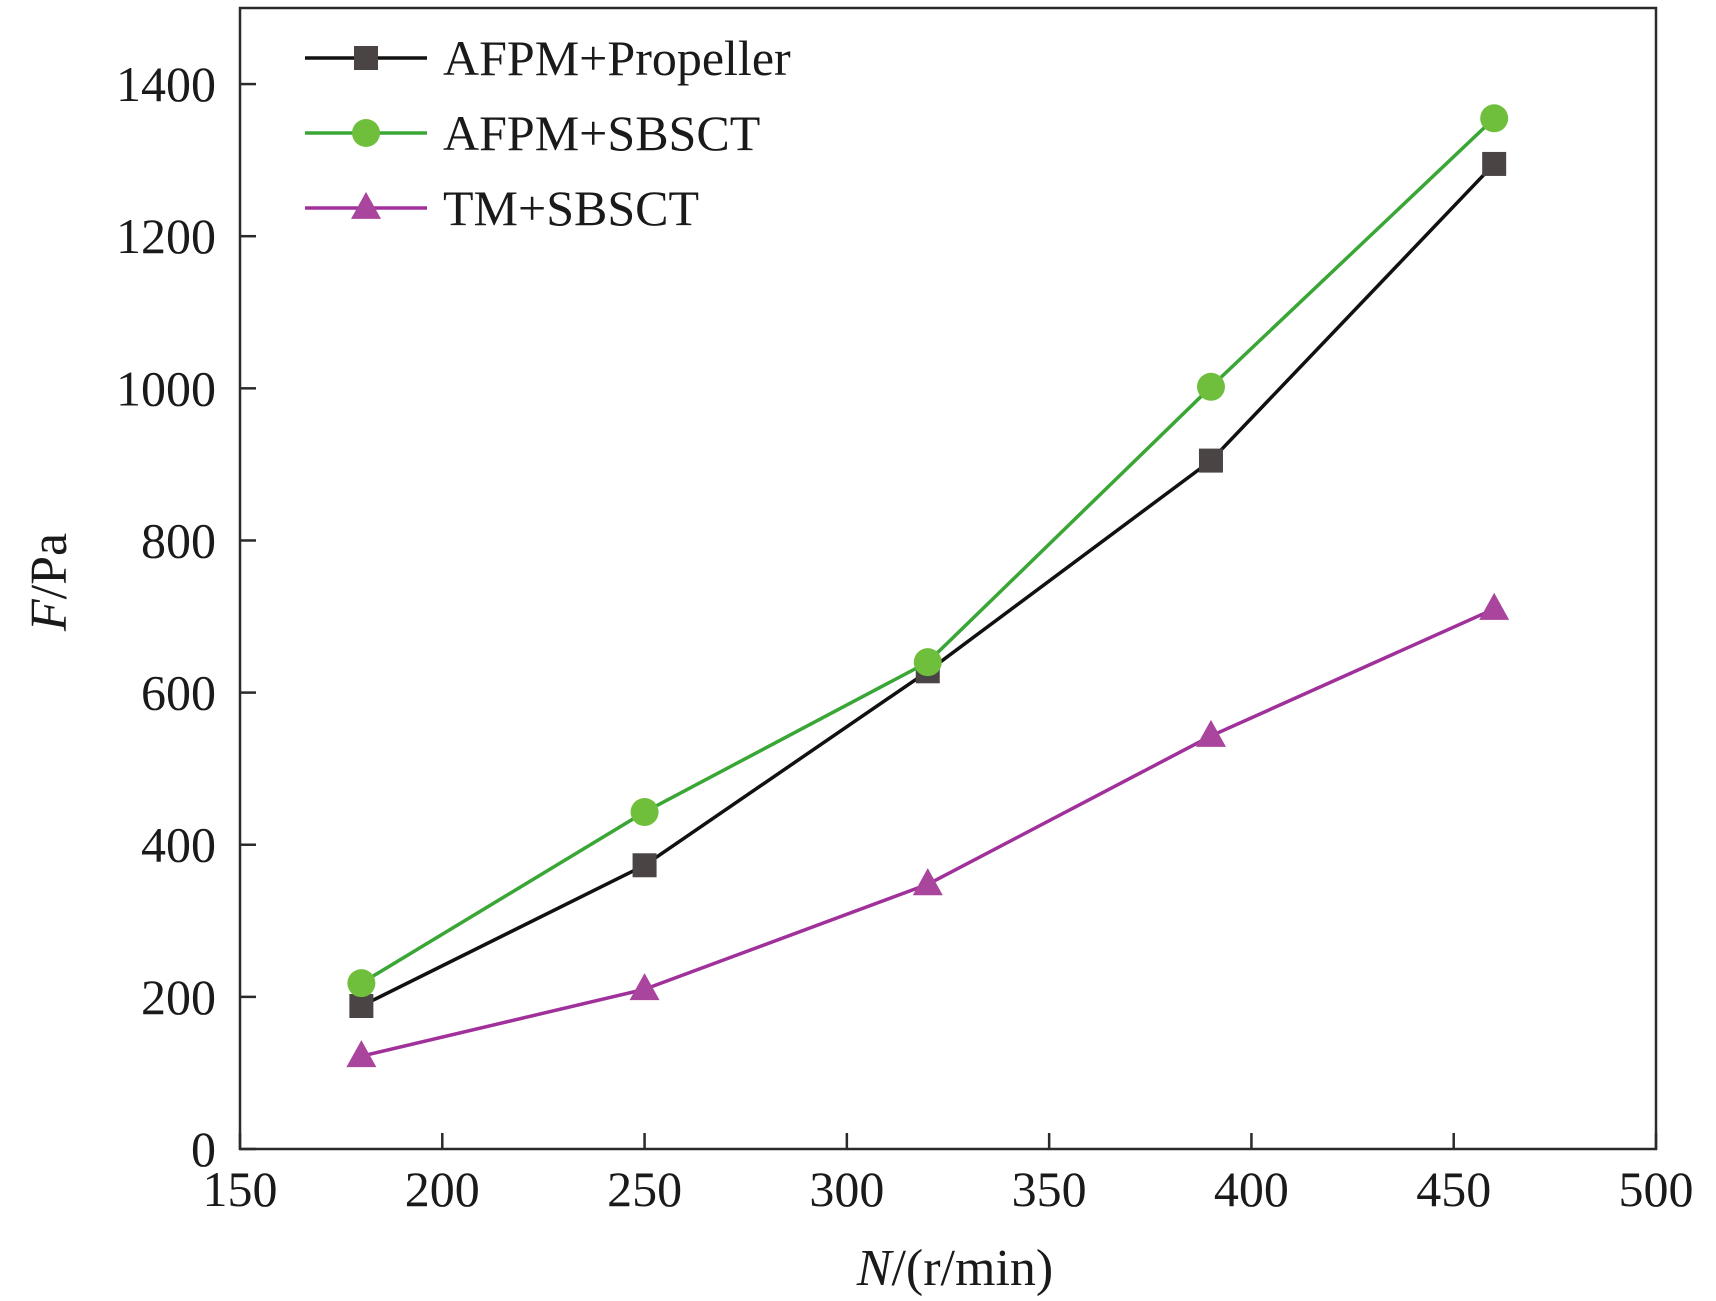  Describe the element at coordinates (1453, 1189) in the screenshot. I see `x-tick-label: 450` at that location.